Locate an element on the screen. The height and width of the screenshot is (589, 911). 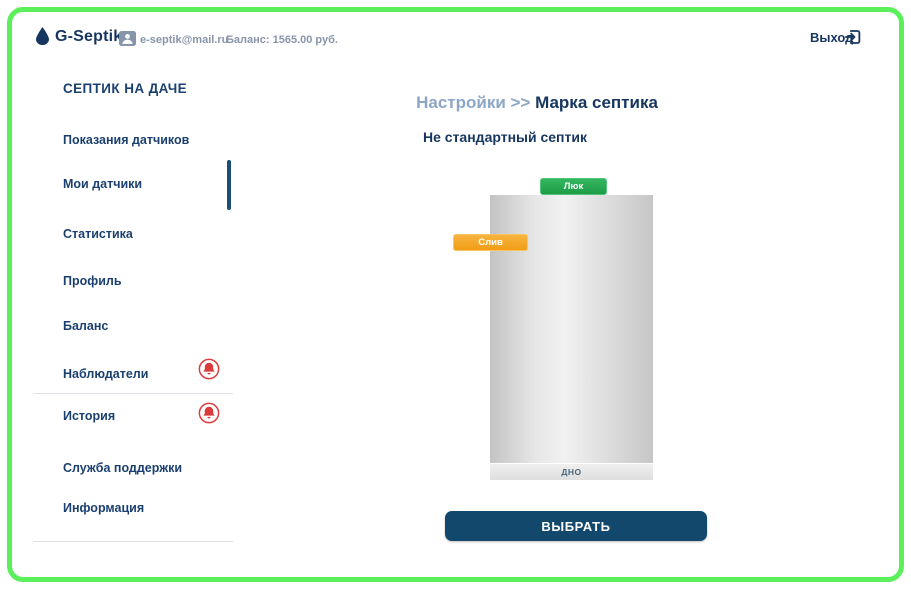
sidebar-item-label: Профиль is located at coordinates (92, 281).